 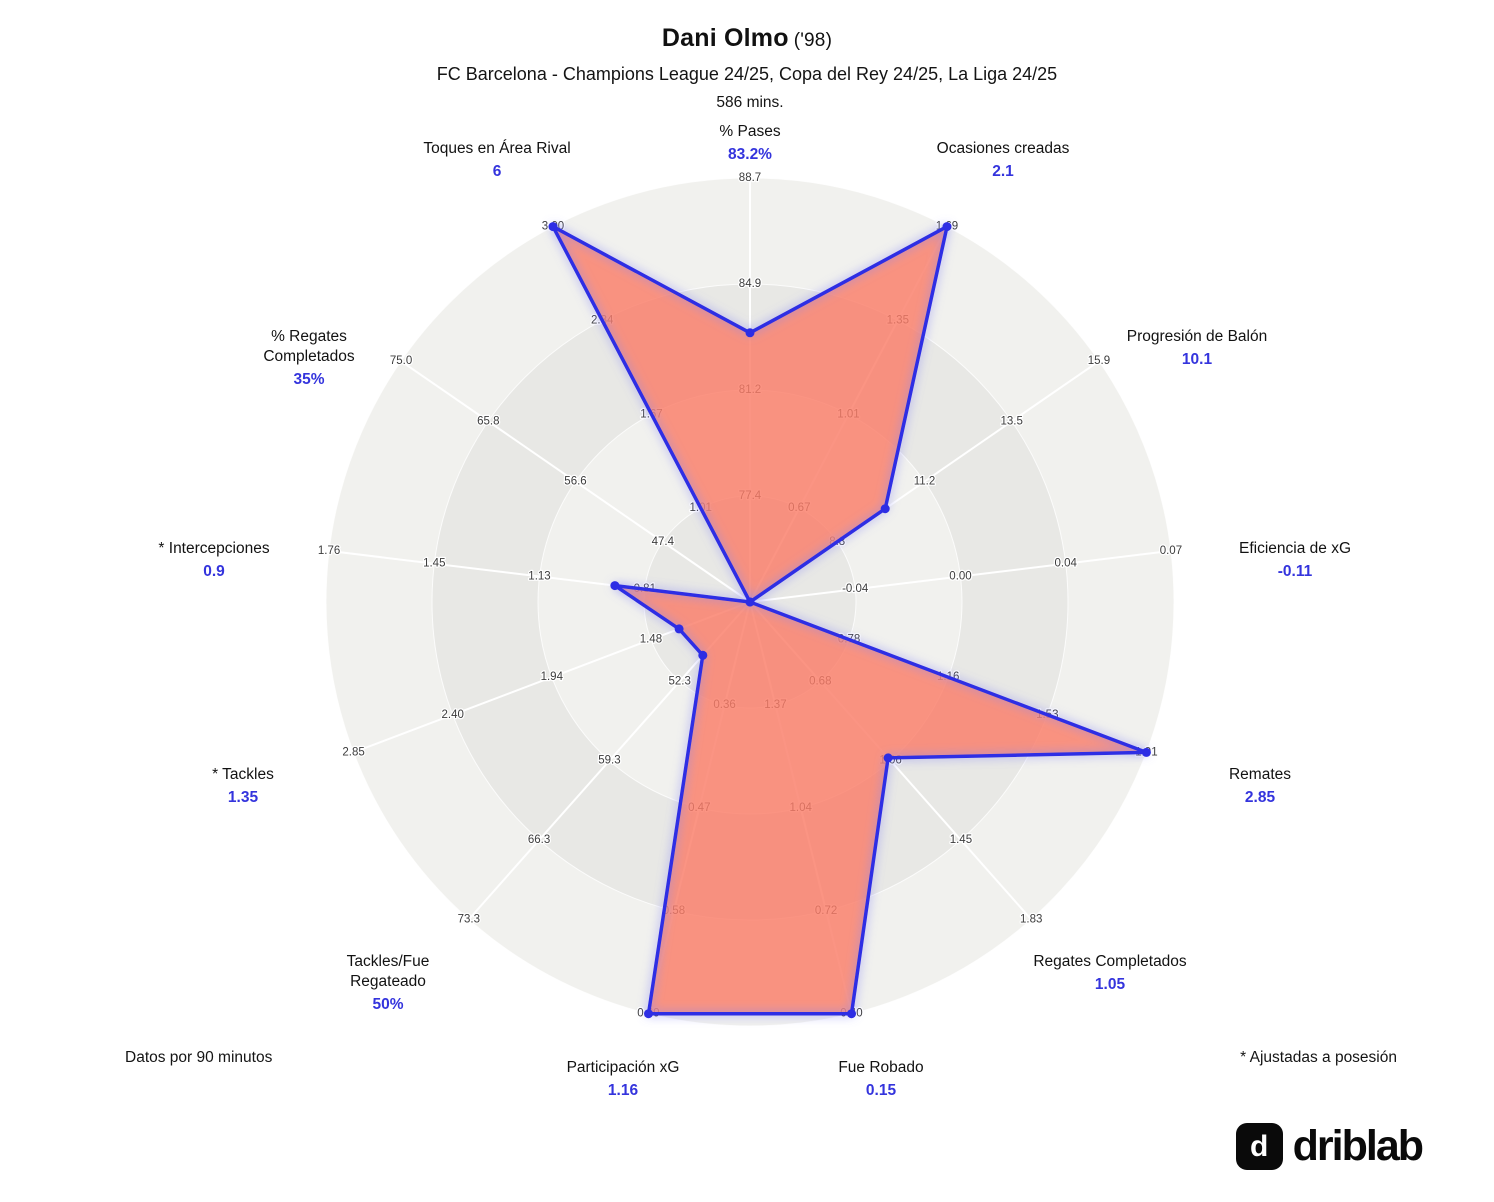 I want to click on tick-label-pct-regates-completados-2: 65.8, so click(x=488, y=421).